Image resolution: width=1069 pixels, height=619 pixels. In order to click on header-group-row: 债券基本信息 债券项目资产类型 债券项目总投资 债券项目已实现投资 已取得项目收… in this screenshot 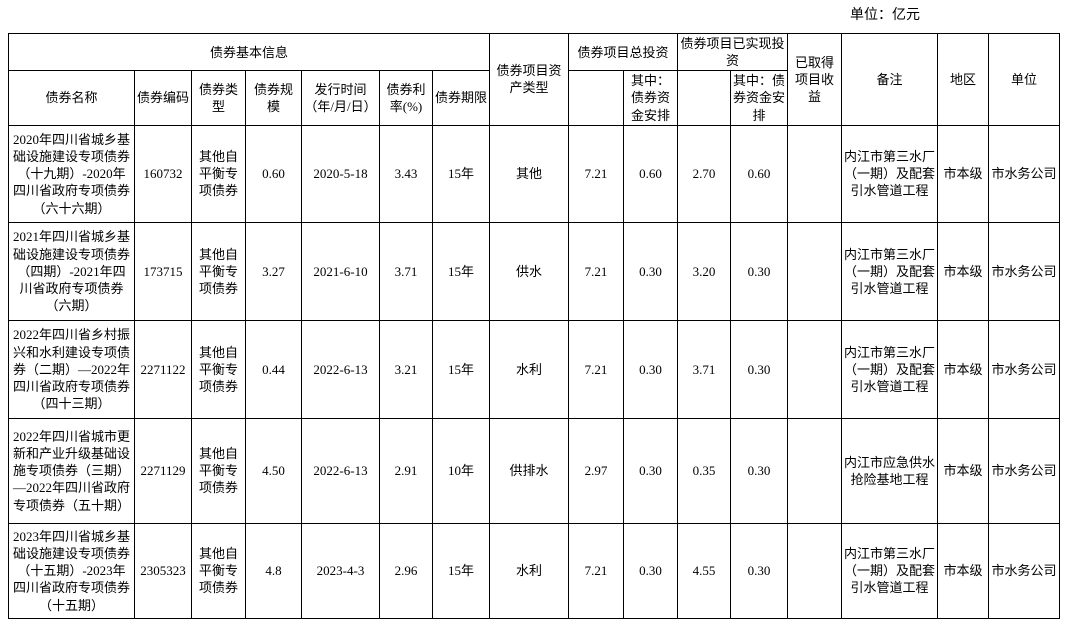, I will do `click(534, 79)`.